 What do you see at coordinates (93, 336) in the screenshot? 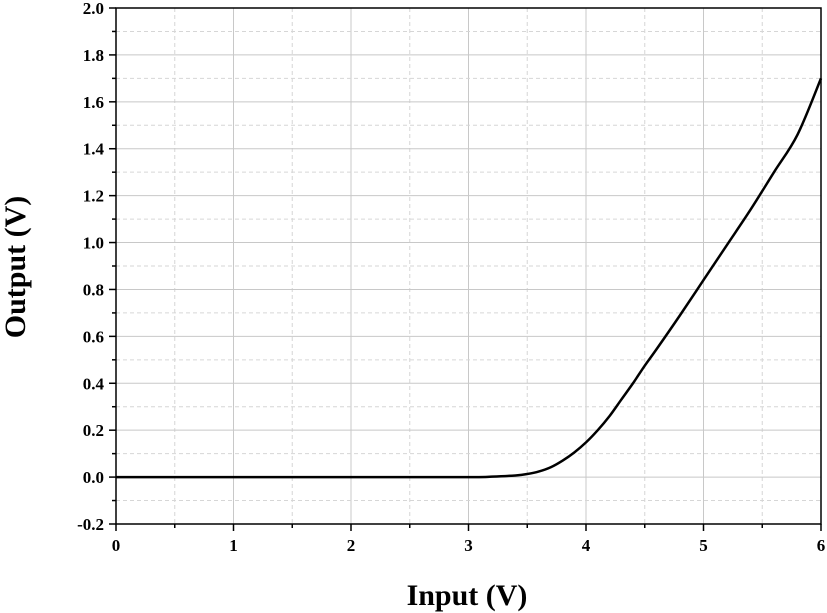
I see `y-tick-label: 0.6` at bounding box center [93, 336].